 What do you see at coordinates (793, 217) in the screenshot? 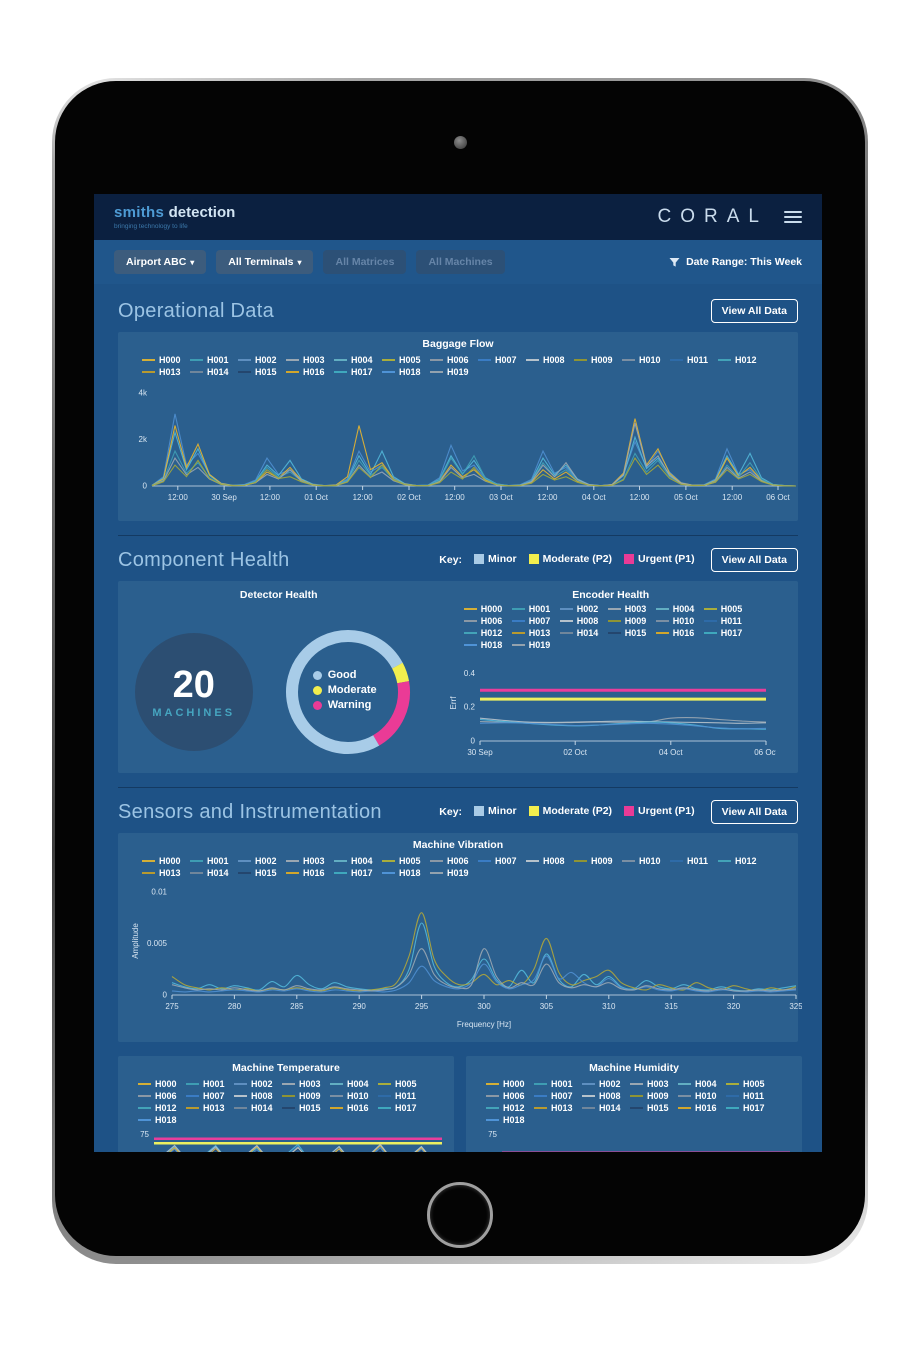
I see `menu-icon` at bounding box center [793, 217].